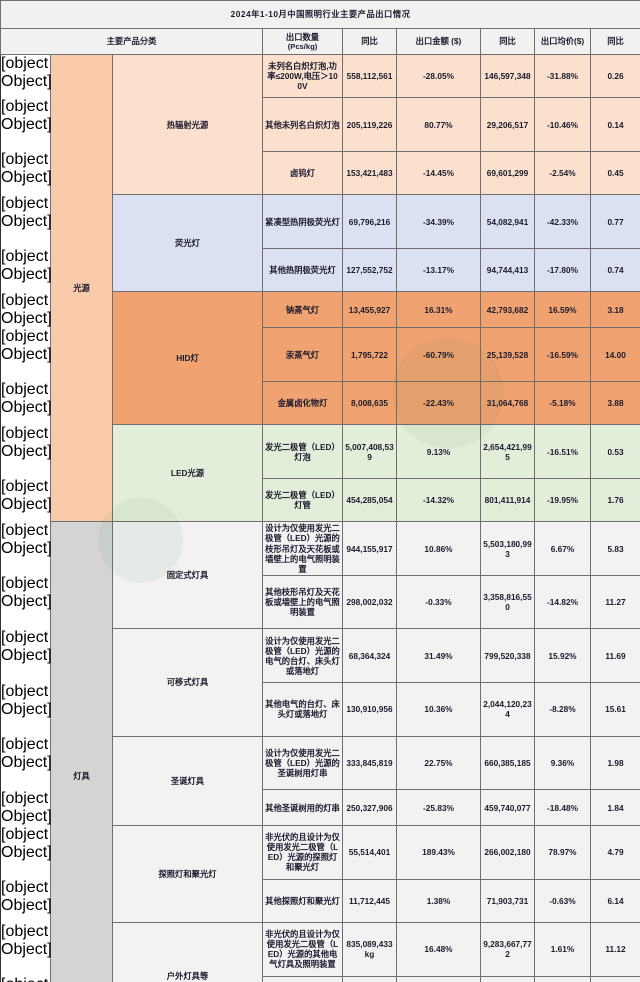  What do you see at coordinates (302, 221) in the screenshot?
I see `product-name: 紧凑型热阴极荧光灯` at bounding box center [302, 221].